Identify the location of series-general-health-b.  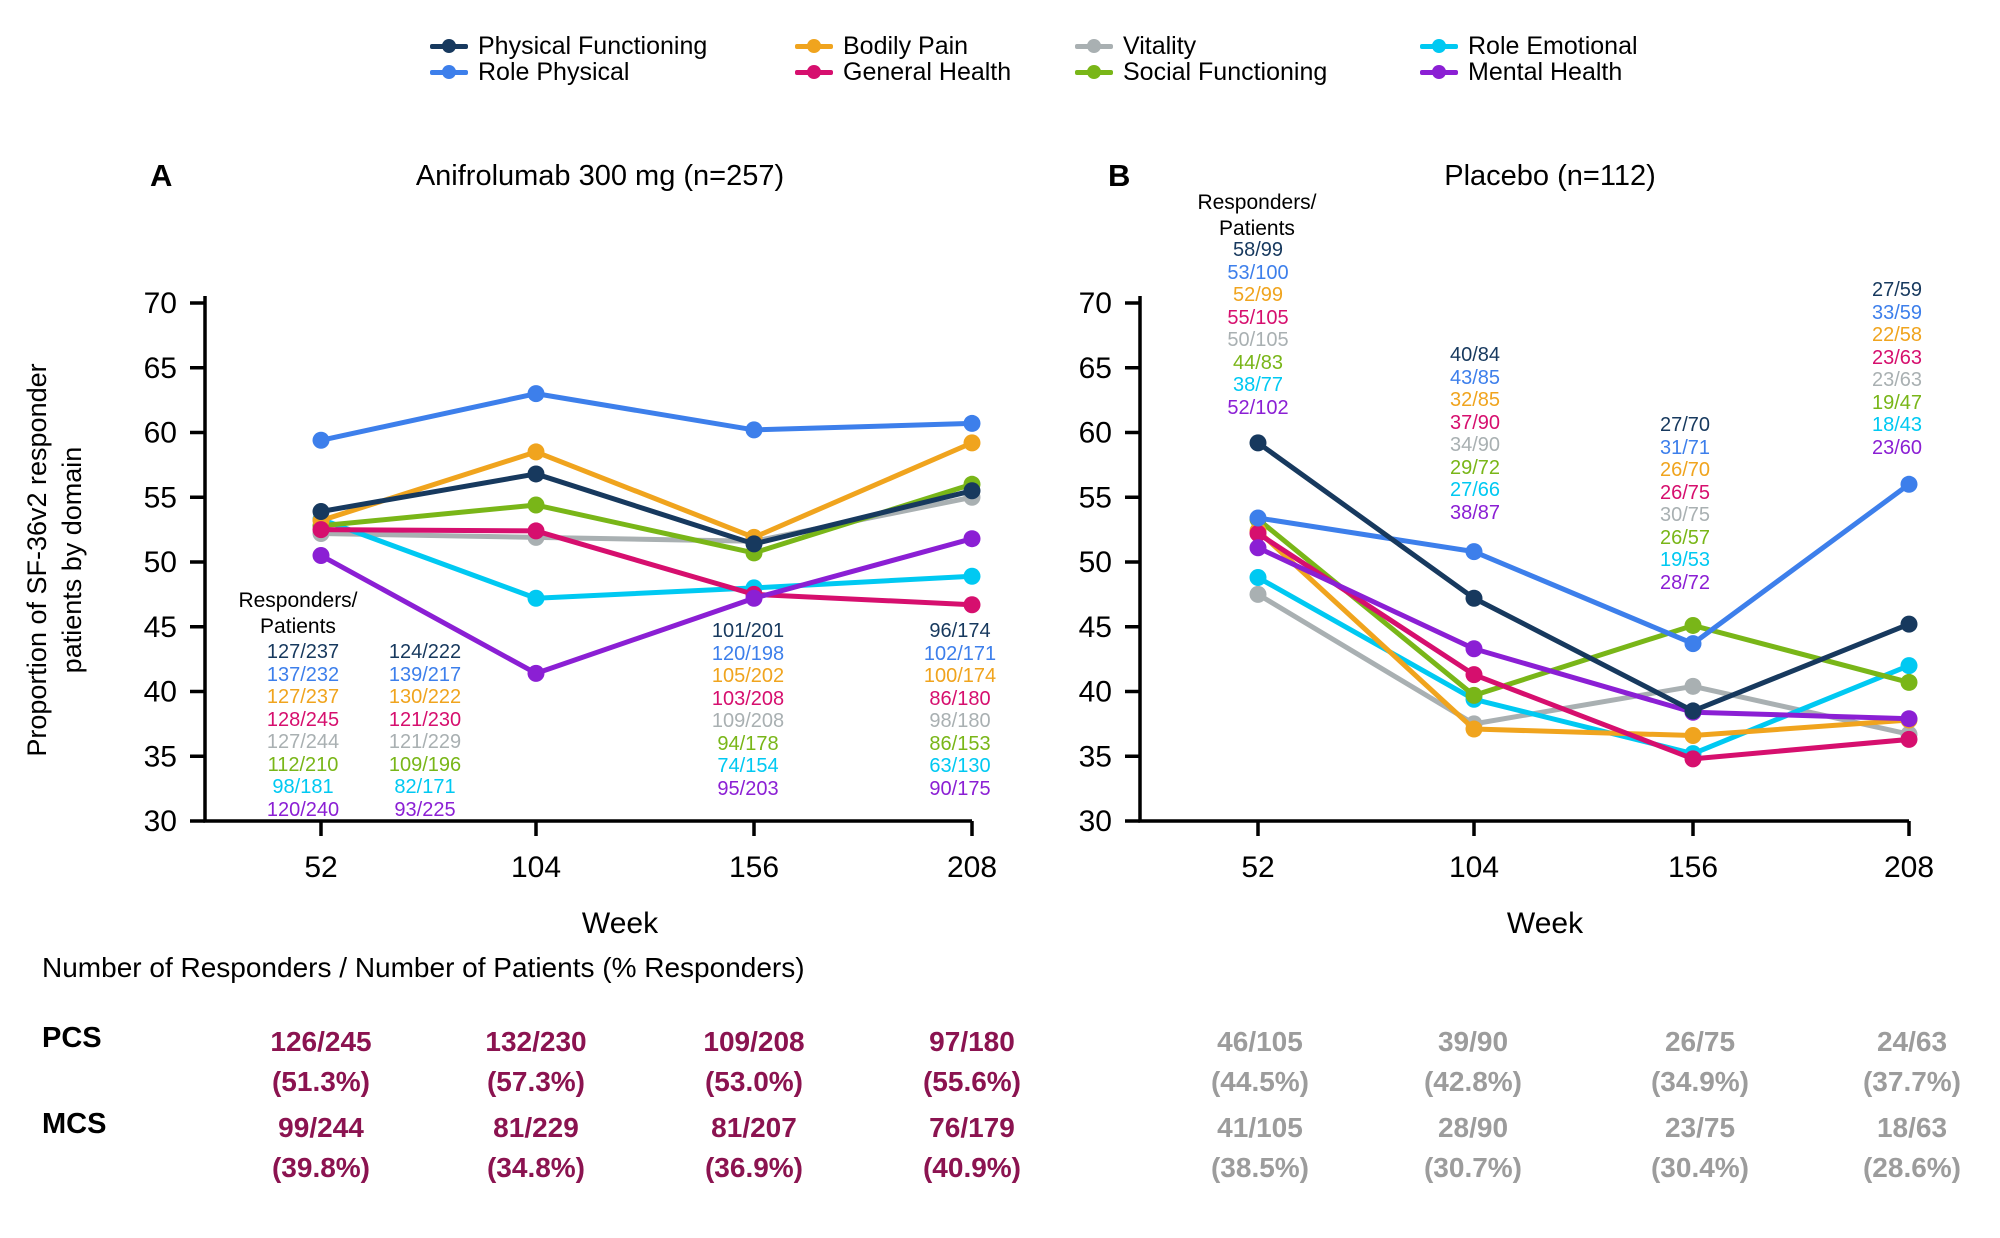
(1583, 646).